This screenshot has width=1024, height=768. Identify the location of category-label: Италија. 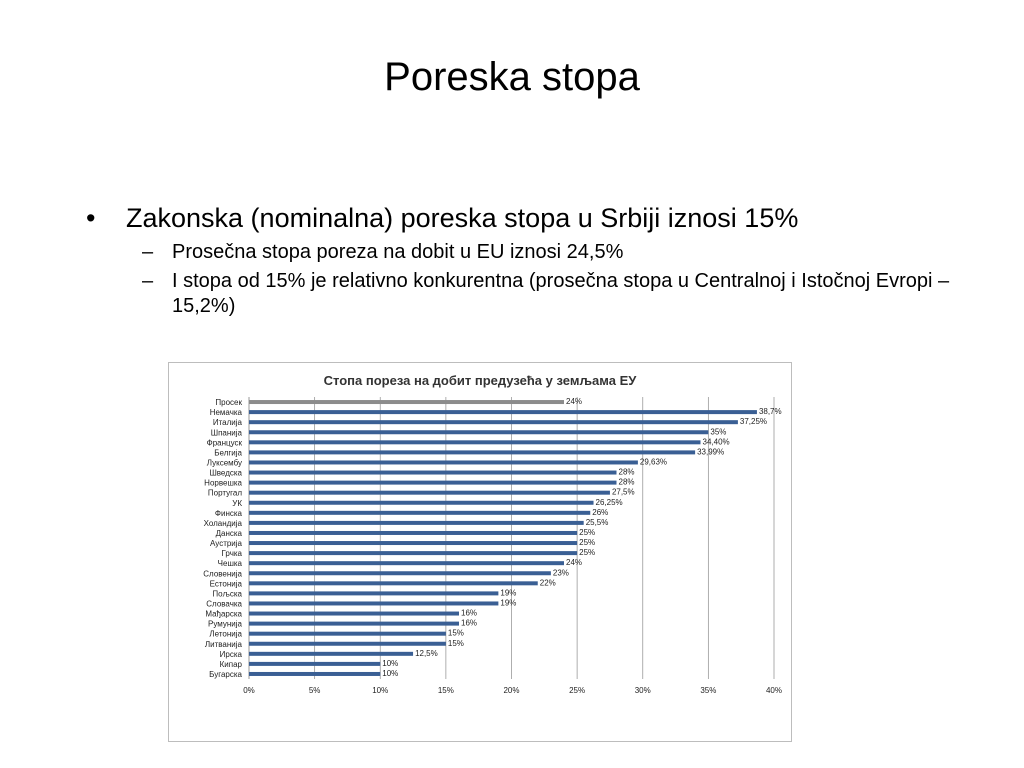
(228, 422).